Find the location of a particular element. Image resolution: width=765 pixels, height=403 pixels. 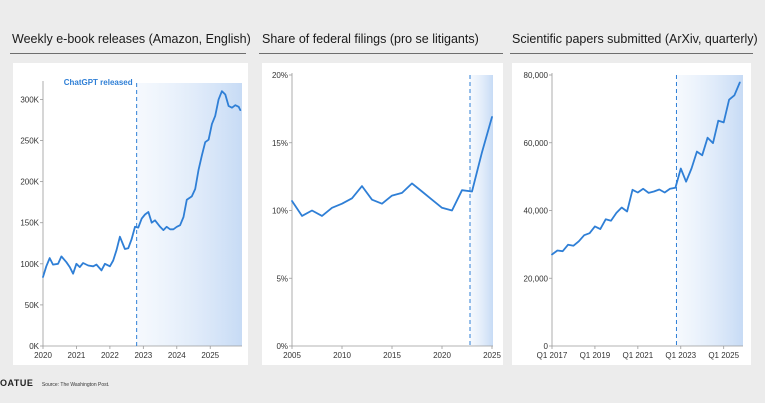

x-tick-label: Q1 2017 is located at coordinates (552, 355).